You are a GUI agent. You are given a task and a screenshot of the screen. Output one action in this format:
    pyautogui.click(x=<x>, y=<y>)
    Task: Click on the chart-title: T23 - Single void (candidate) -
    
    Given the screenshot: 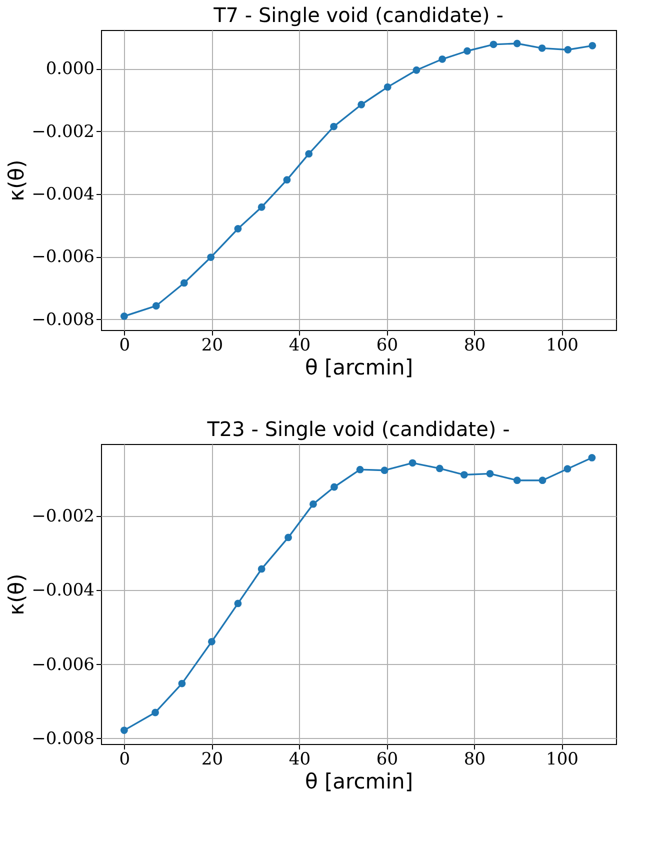 What is the action you would take?
    pyautogui.click(x=358, y=429)
    